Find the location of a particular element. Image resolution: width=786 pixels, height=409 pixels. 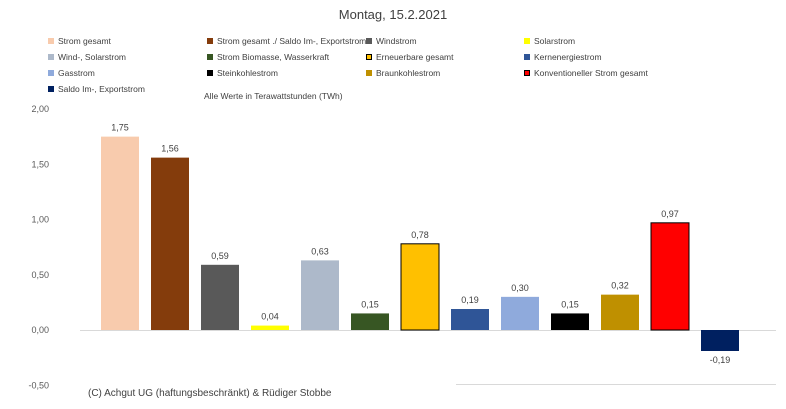

legend-label: Erneuerbare gesamt is located at coordinates (415, 57).